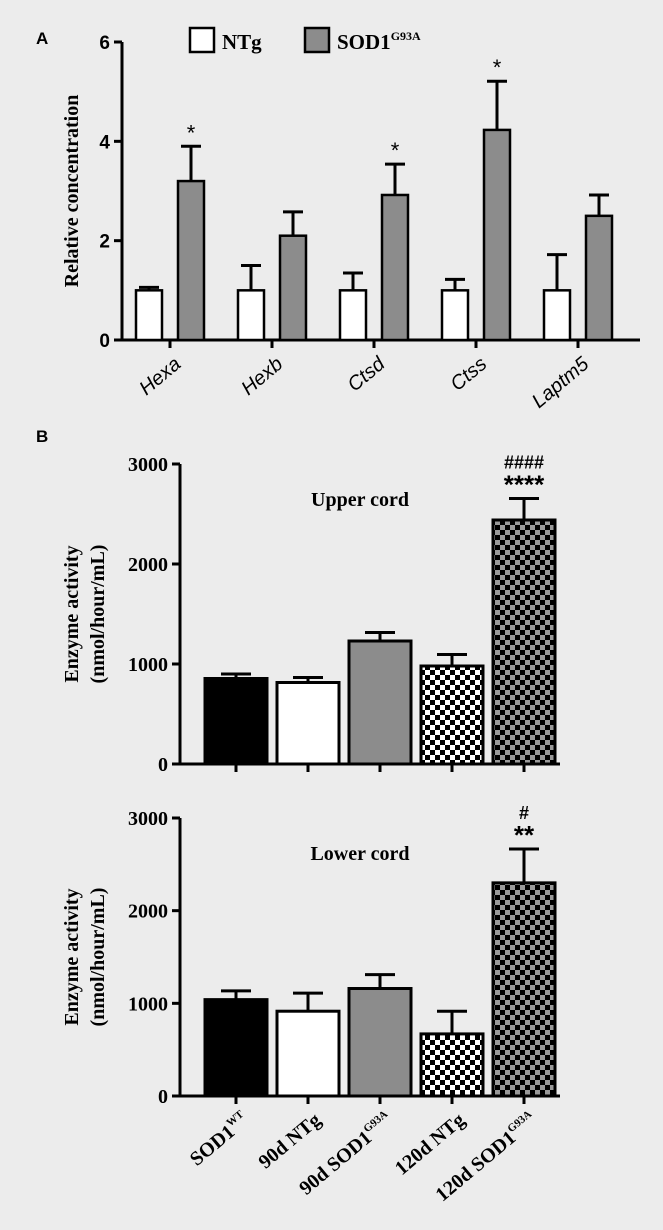 This screenshot has height=1230, width=663. What do you see at coordinates (148, 665) in the screenshot?
I see `y-tick-label-upper: 1000` at bounding box center [148, 665].